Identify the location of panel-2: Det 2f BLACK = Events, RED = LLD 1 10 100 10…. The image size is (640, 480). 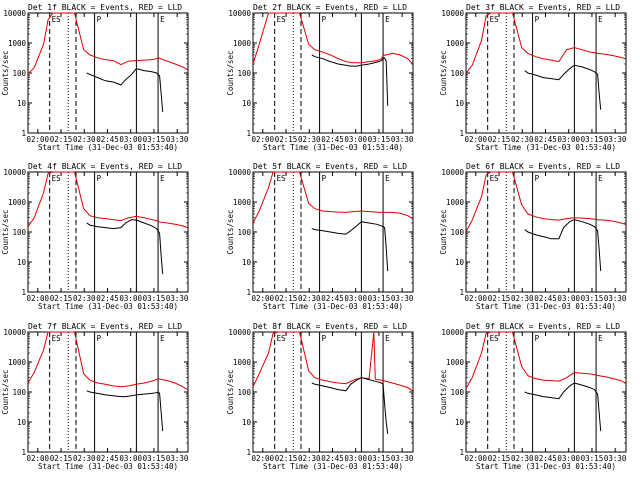
(320, 77).